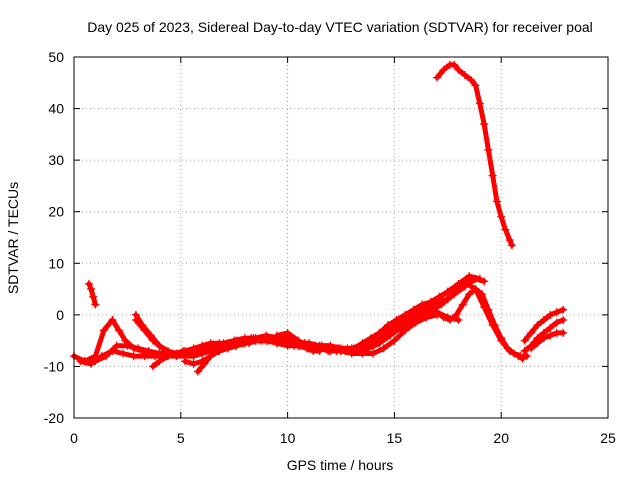  I want to click on x-axis-label: GPS time / hours, so click(340, 465).